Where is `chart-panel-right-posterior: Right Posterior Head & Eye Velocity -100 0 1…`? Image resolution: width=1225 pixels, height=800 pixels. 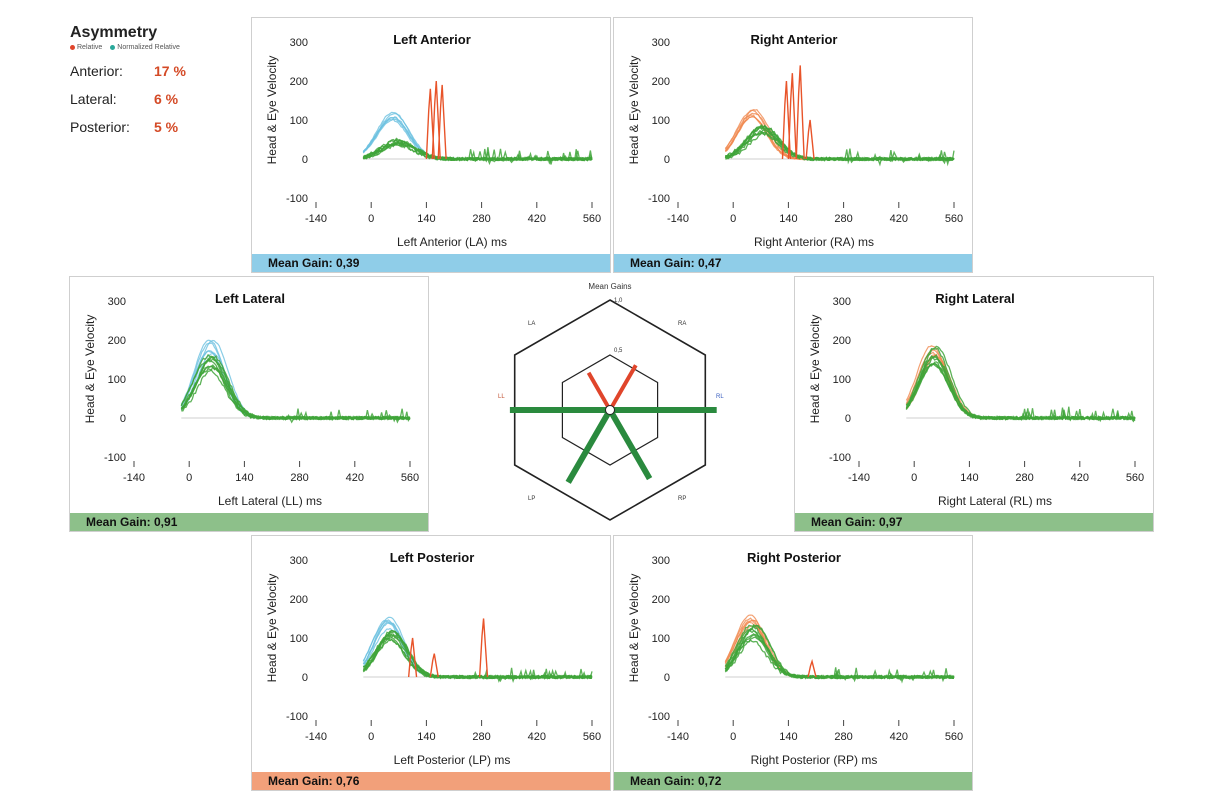 chart-panel-right-posterior: Right Posterior Head & Eye Velocity -100 0 1… is located at coordinates (793, 663).